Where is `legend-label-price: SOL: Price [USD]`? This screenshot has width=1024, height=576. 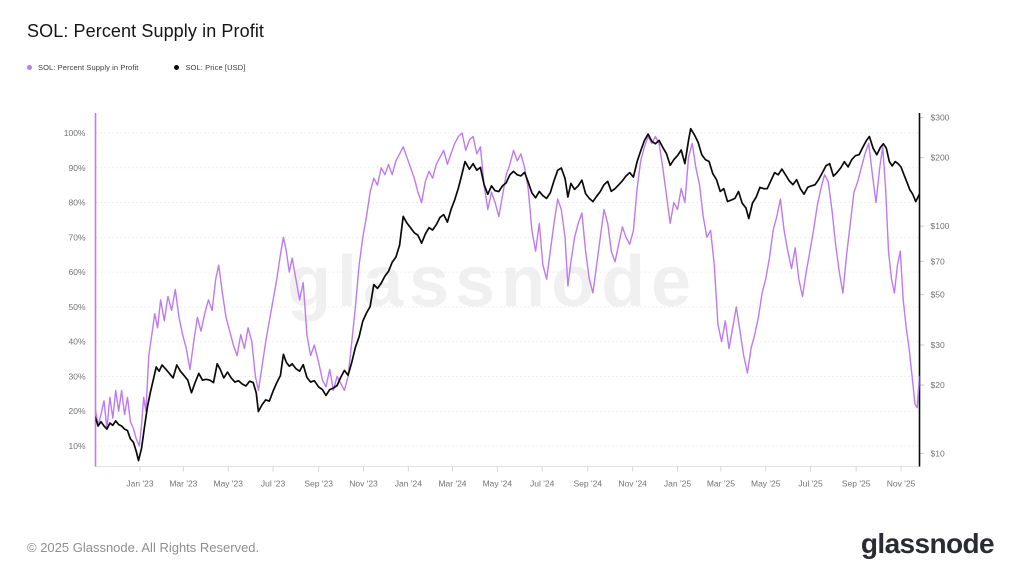 legend-label-price: SOL: Price [USD] is located at coordinates (215, 67).